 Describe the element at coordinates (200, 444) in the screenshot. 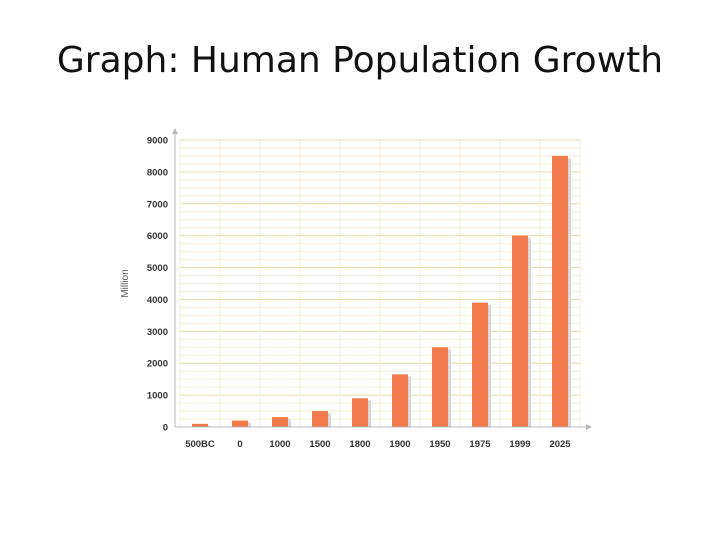

I see `x-tick-label: 500BC` at that location.